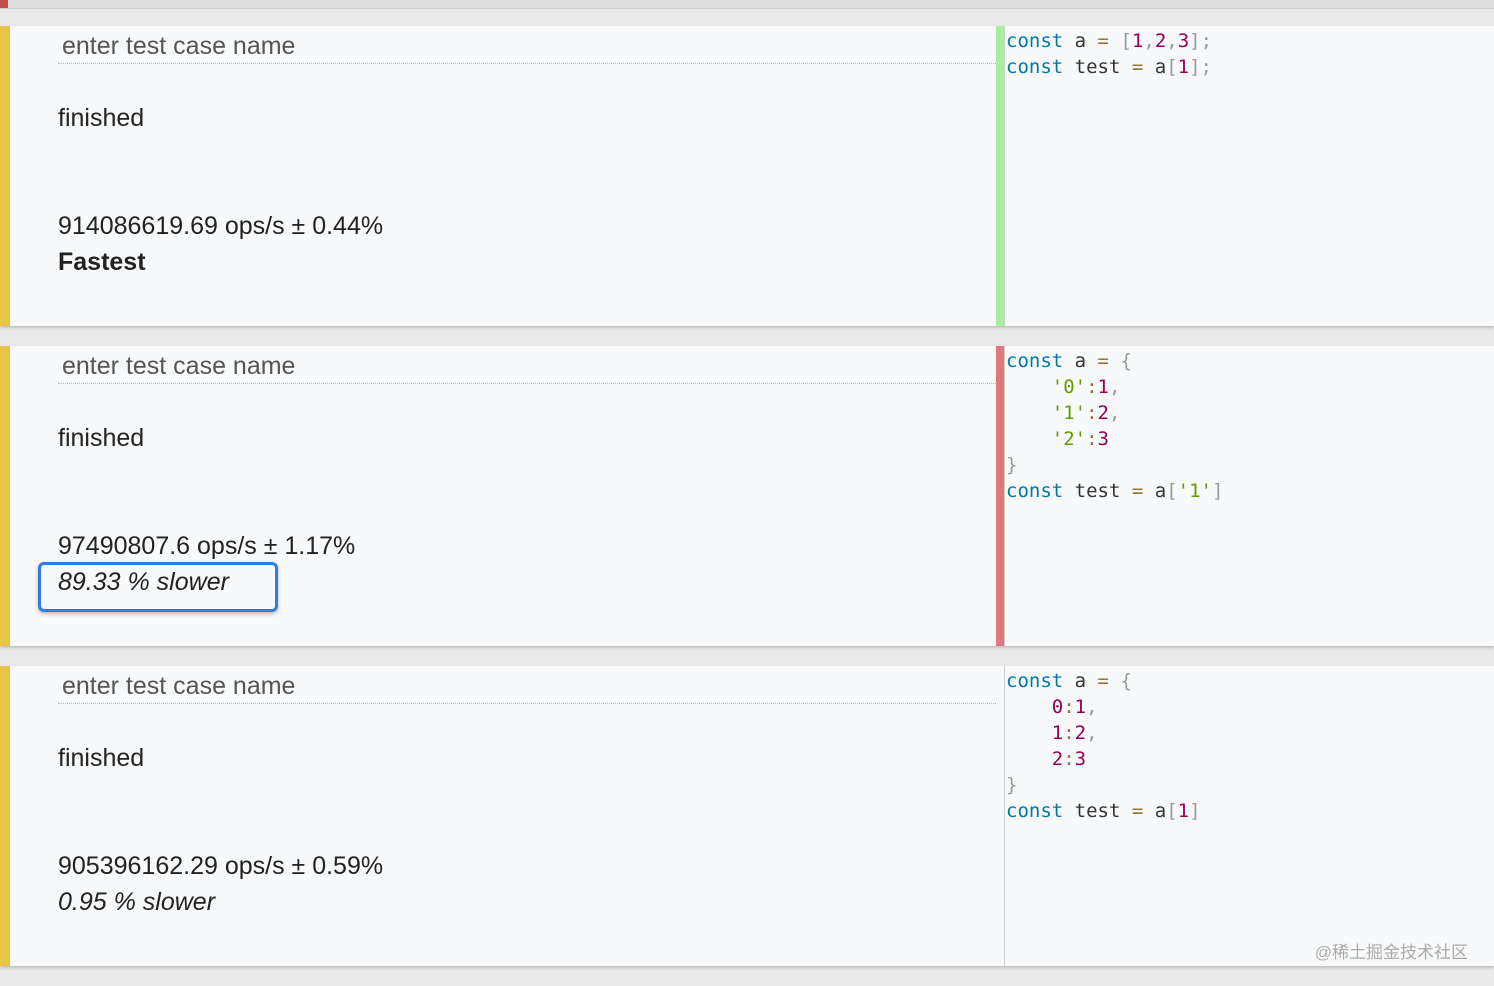 This screenshot has width=1494, height=986. What do you see at coordinates (1069, 439) in the screenshot?
I see `code-token: '2'` at bounding box center [1069, 439].